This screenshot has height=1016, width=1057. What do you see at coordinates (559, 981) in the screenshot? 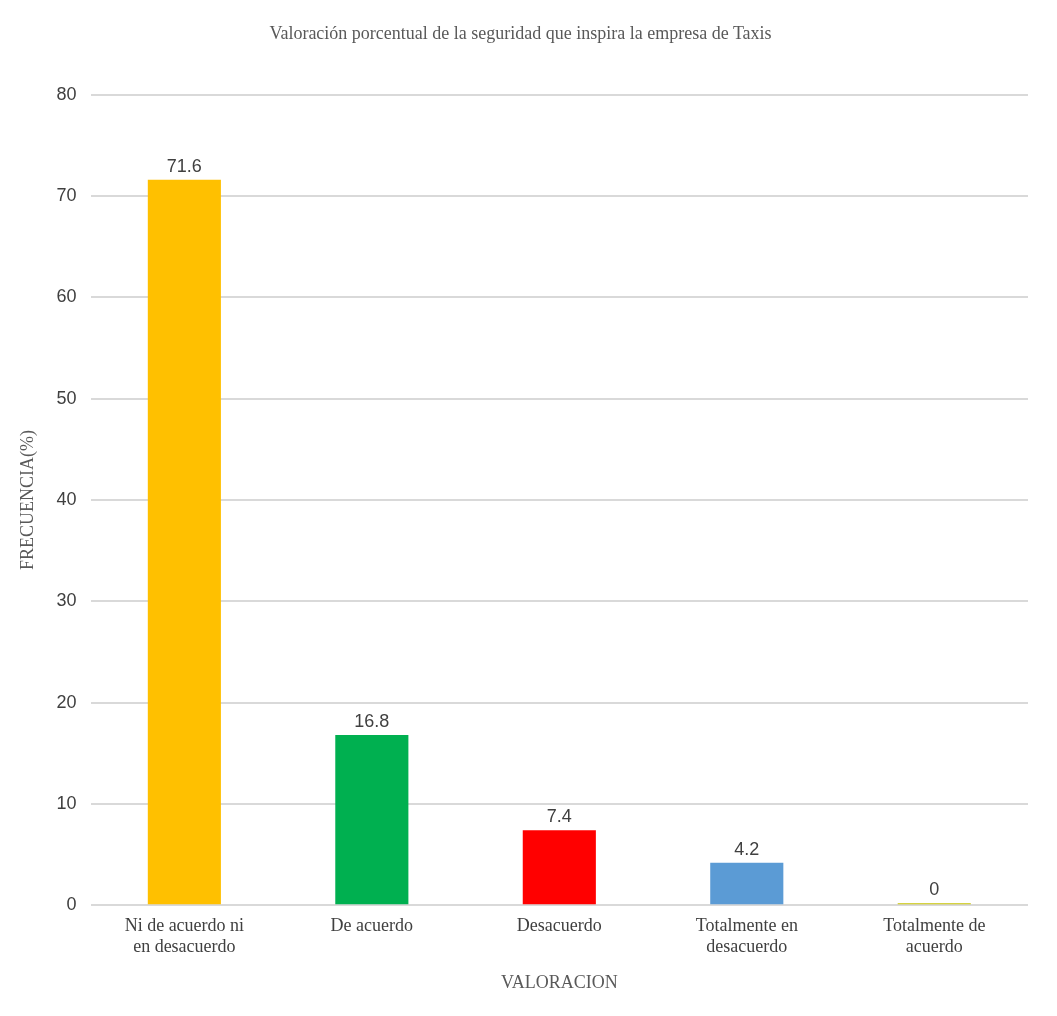
I see `x-axis-title: VALORACION` at bounding box center [559, 981].